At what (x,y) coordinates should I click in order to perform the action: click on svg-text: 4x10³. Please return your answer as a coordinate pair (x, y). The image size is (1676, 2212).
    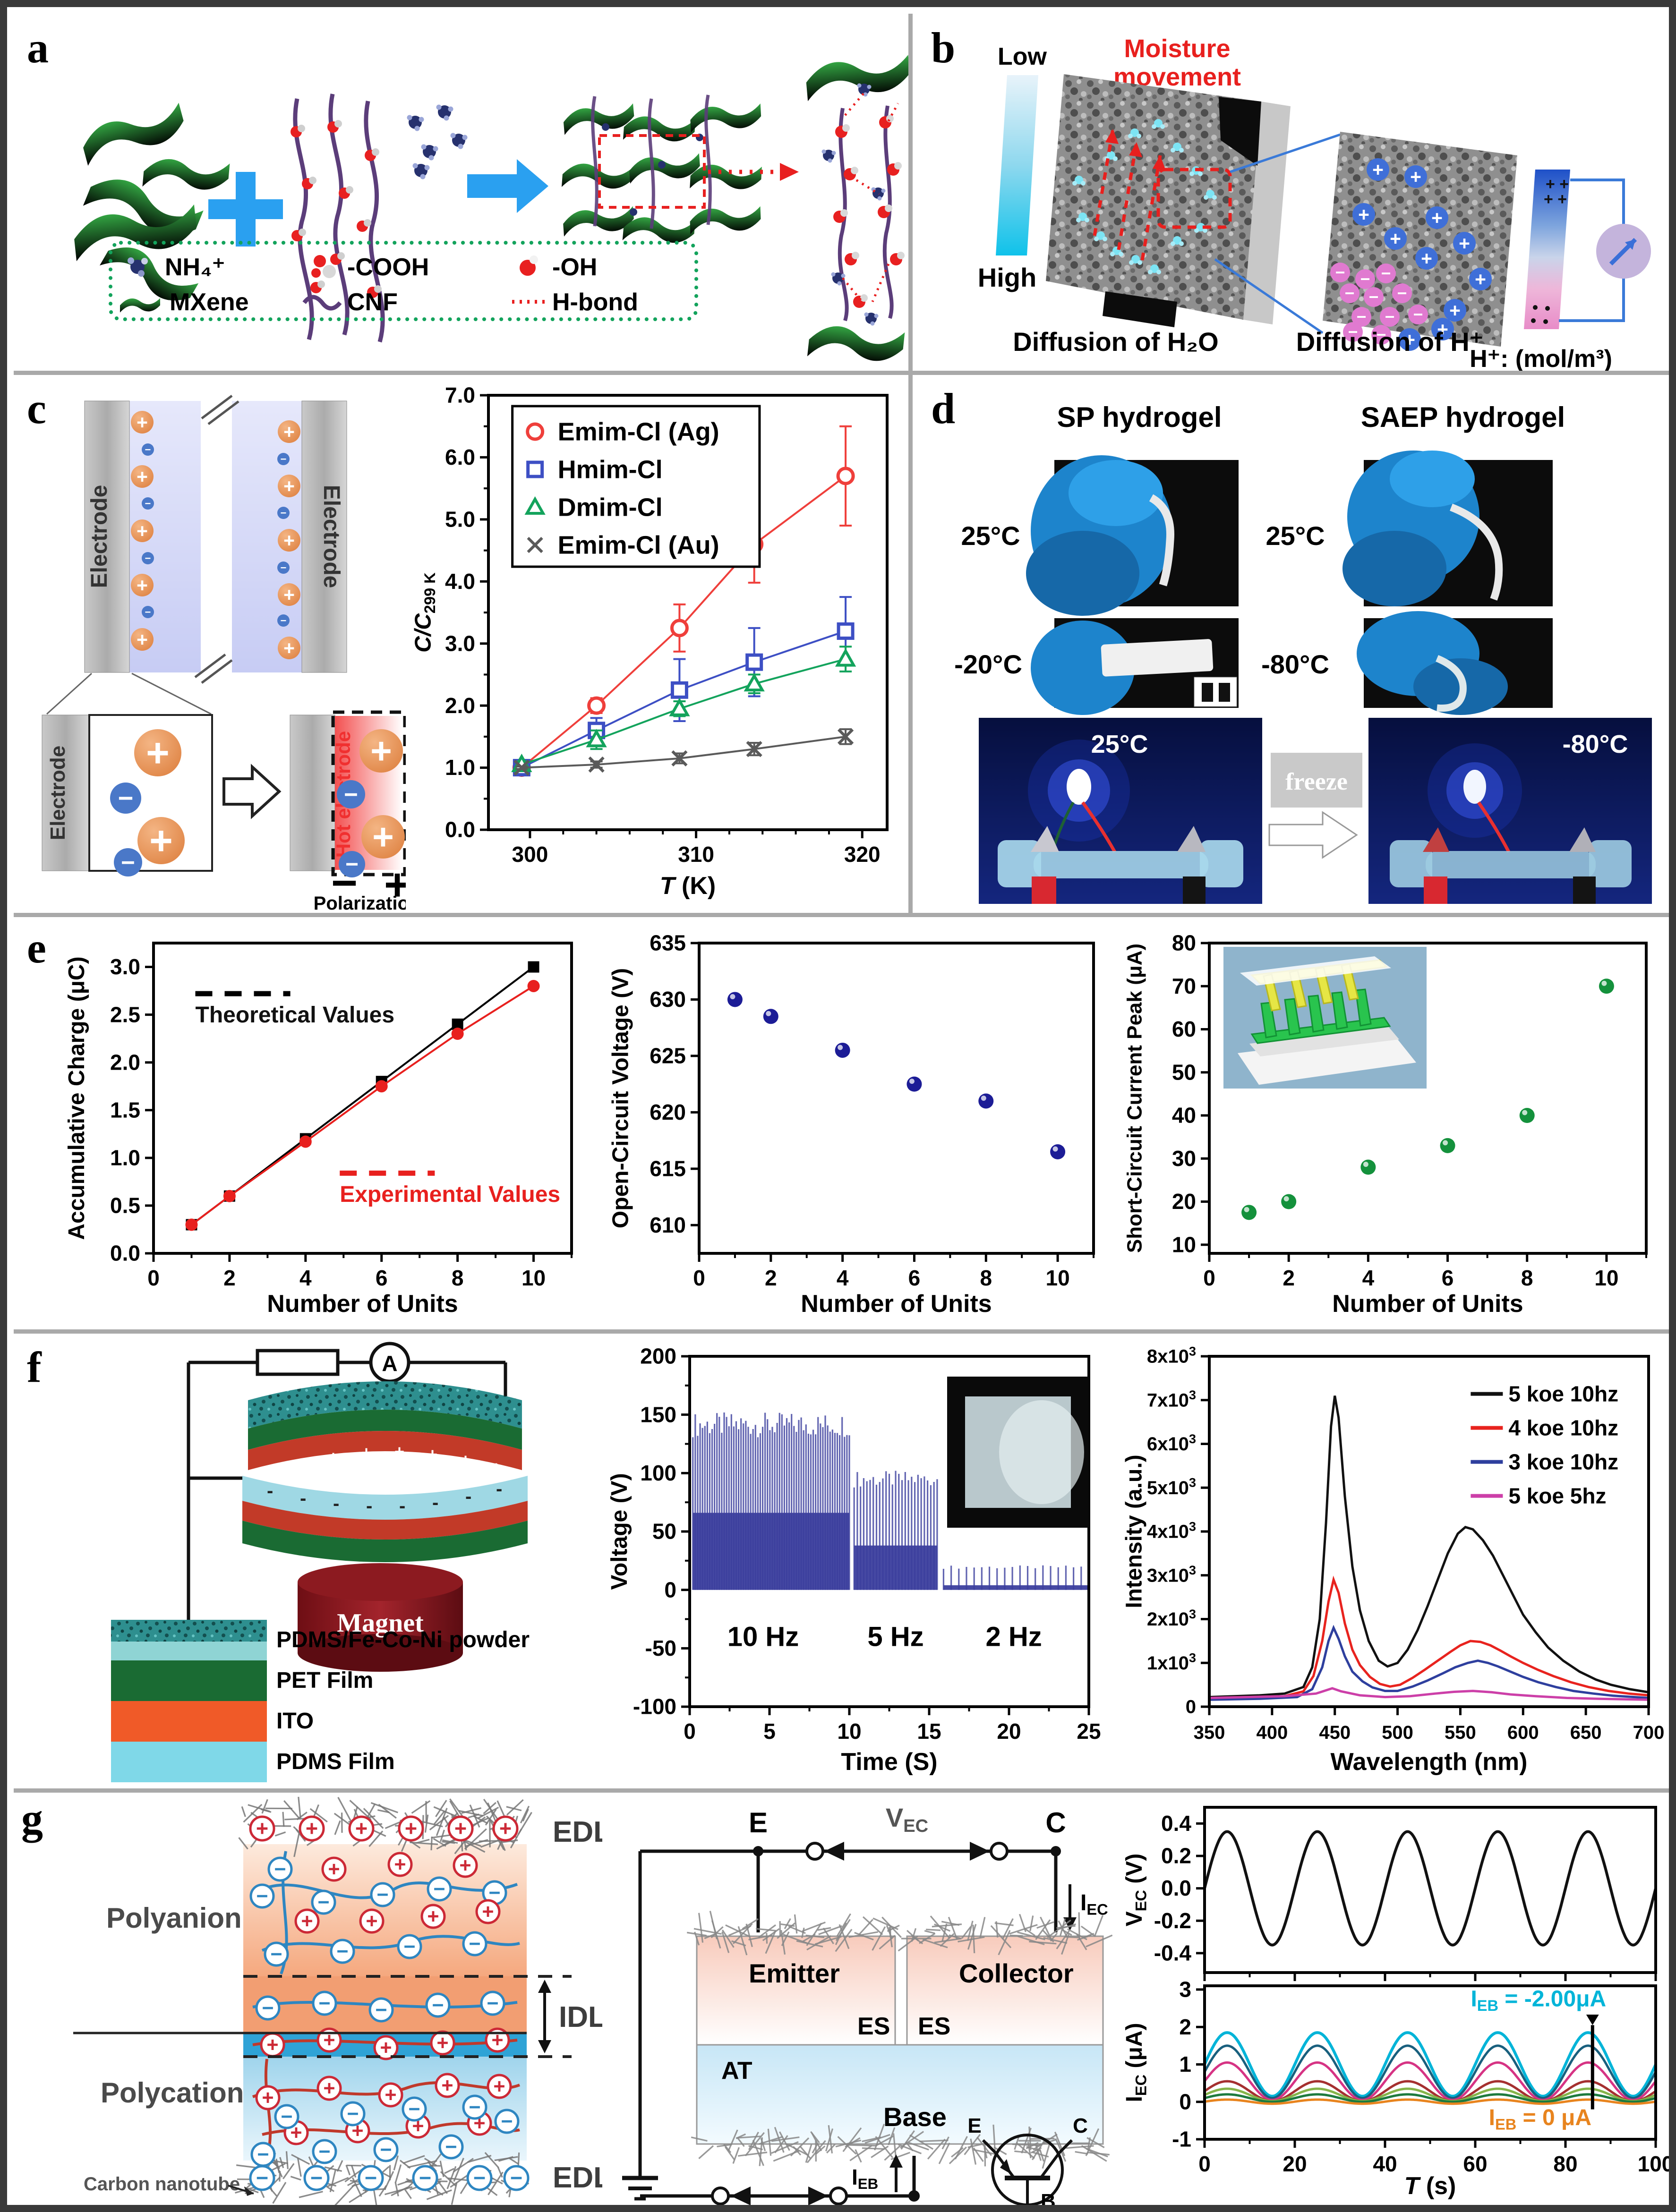
    Looking at the image, I should click on (1171, 1530).